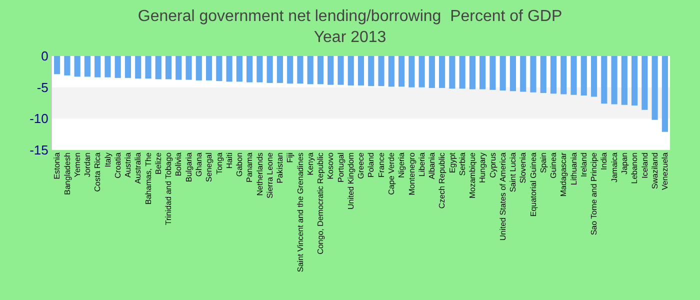 The height and width of the screenshot is (300, 700). Describe the element at coordinates (321, 203) in the screenshot. I see `x-tick-label: Congo, Democratic Republic` at that location.